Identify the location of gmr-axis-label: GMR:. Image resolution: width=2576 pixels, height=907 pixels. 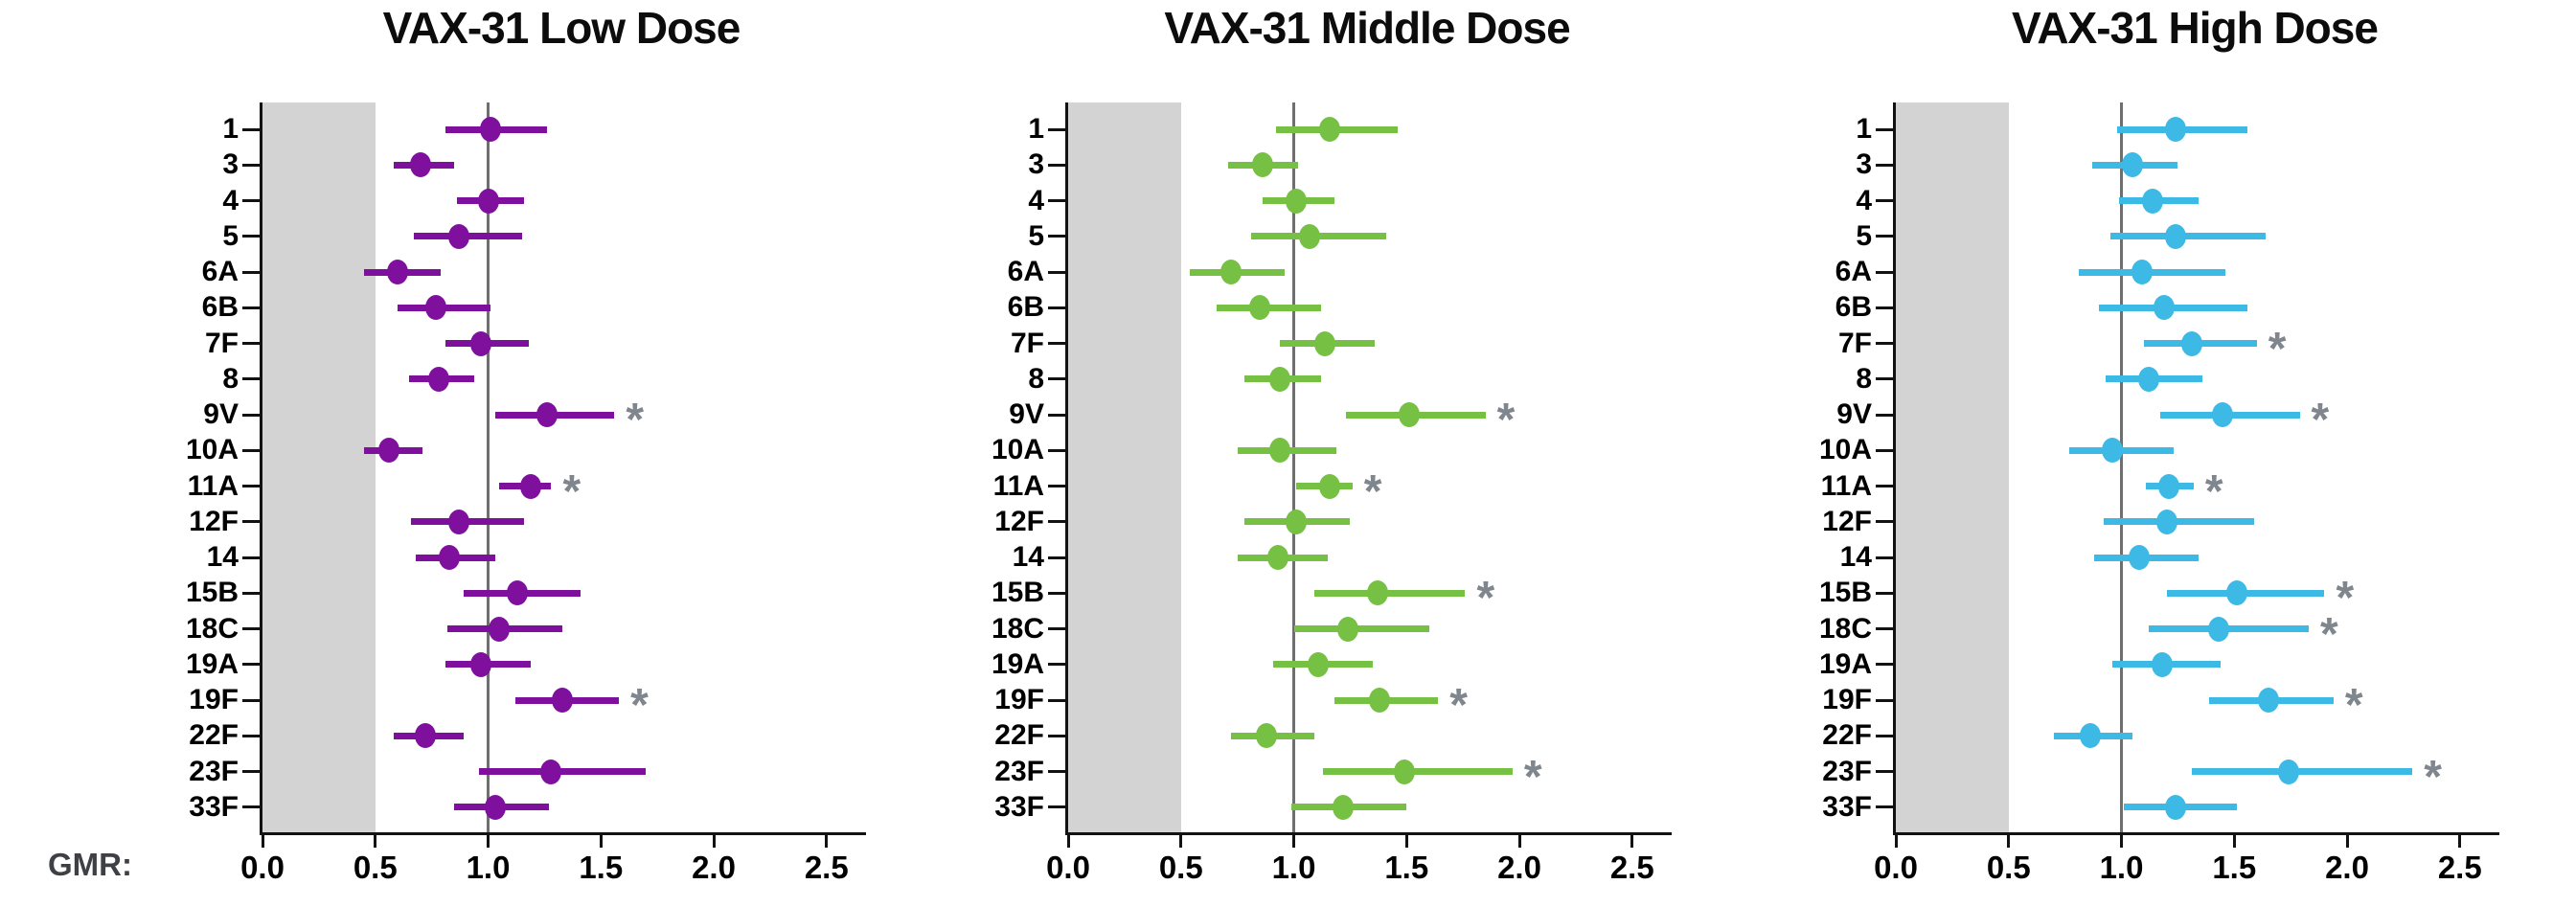
(90, 864).